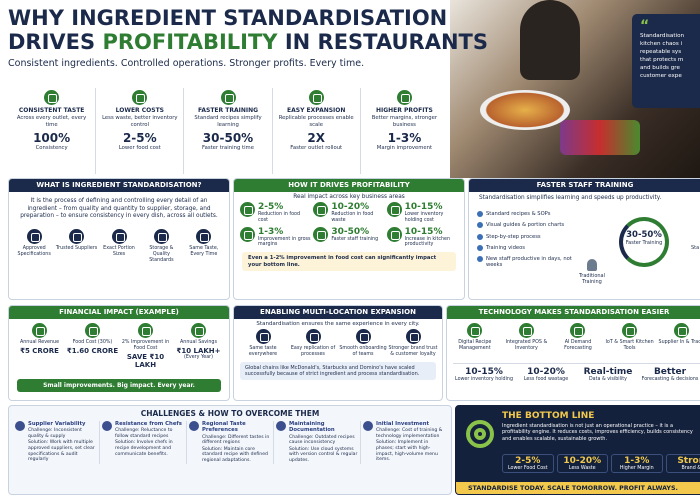  What do you see at coordinates (505, 247) in the screenshot?
I see `check-label: Training videos` at bounding box center [505, 247].